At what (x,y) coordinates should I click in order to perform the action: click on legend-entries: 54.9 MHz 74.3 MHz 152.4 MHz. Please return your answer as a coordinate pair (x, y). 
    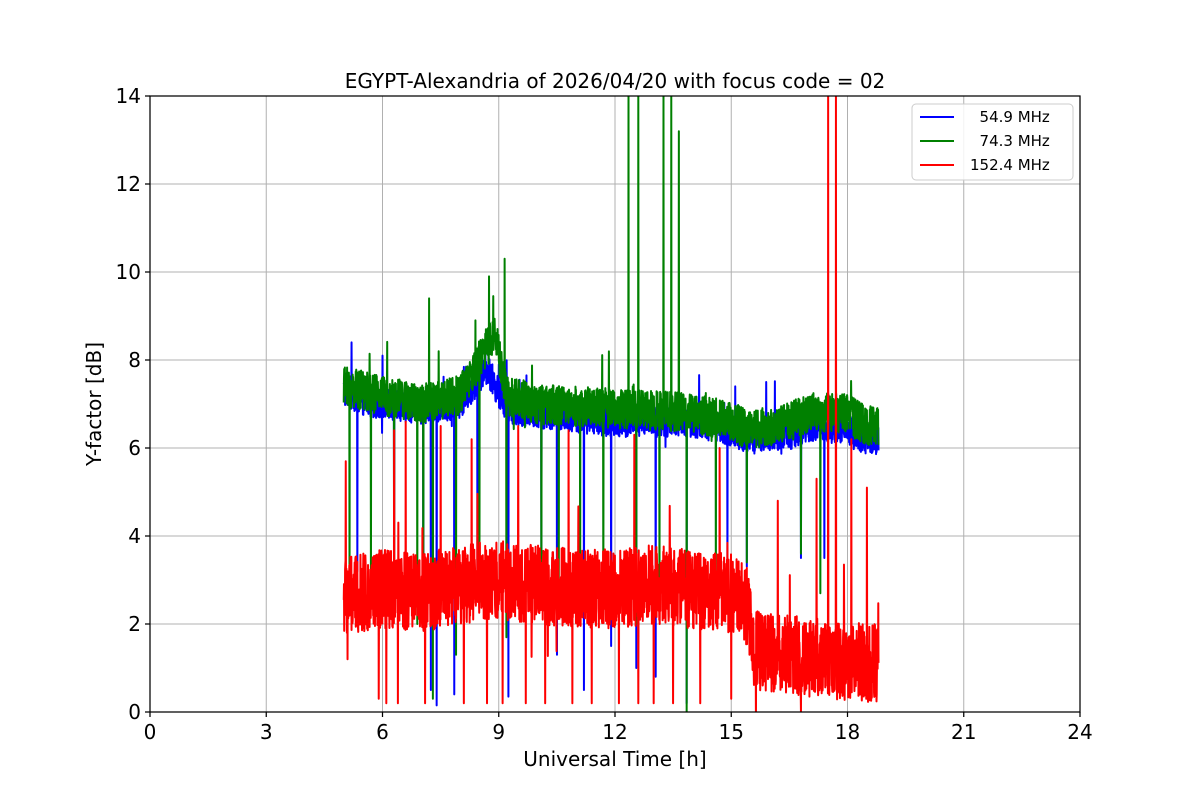
    Looking at the image, I should click on (985, 141).